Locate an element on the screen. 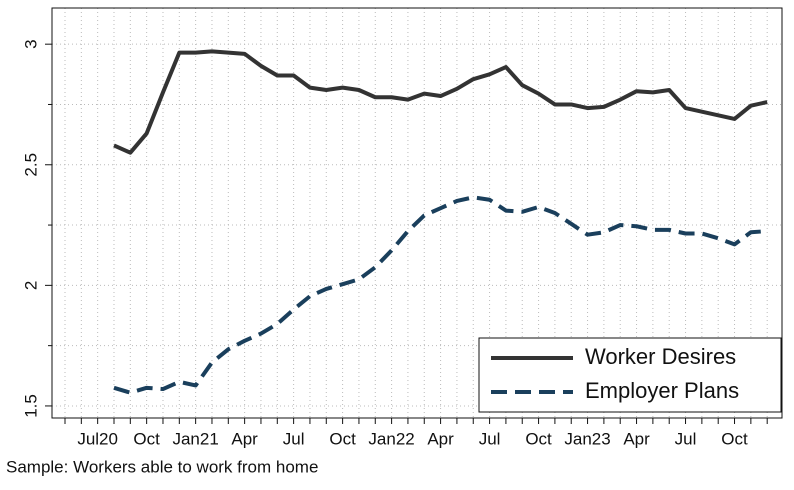 The height and width of the screenshot is (490, 794). legend-label: Employer Plans is located at coordinates (662, 390).